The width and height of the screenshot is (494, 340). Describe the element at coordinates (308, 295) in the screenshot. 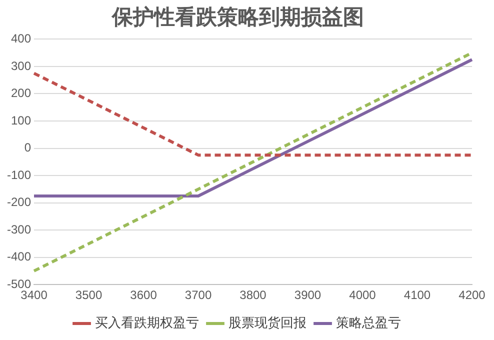

I see `x-tick-label: 3900` at that location.